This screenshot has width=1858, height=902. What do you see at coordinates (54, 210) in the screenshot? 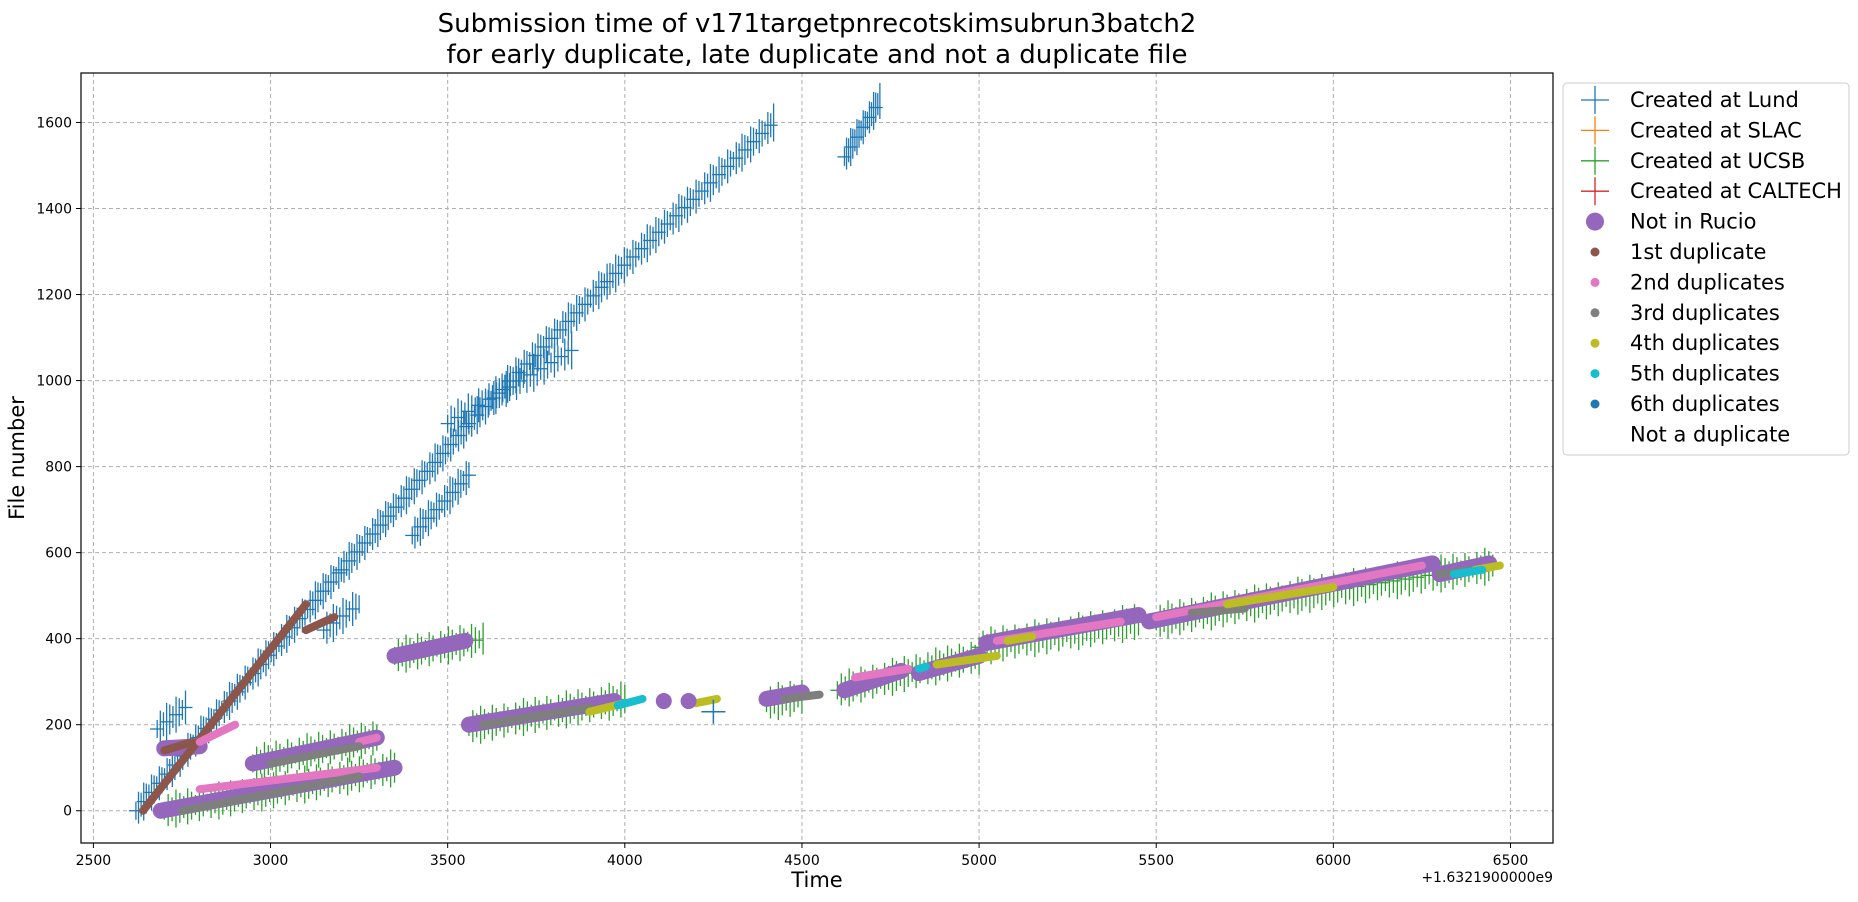
I see `y-tick-label: 1400` at bounding box center [54, 210].